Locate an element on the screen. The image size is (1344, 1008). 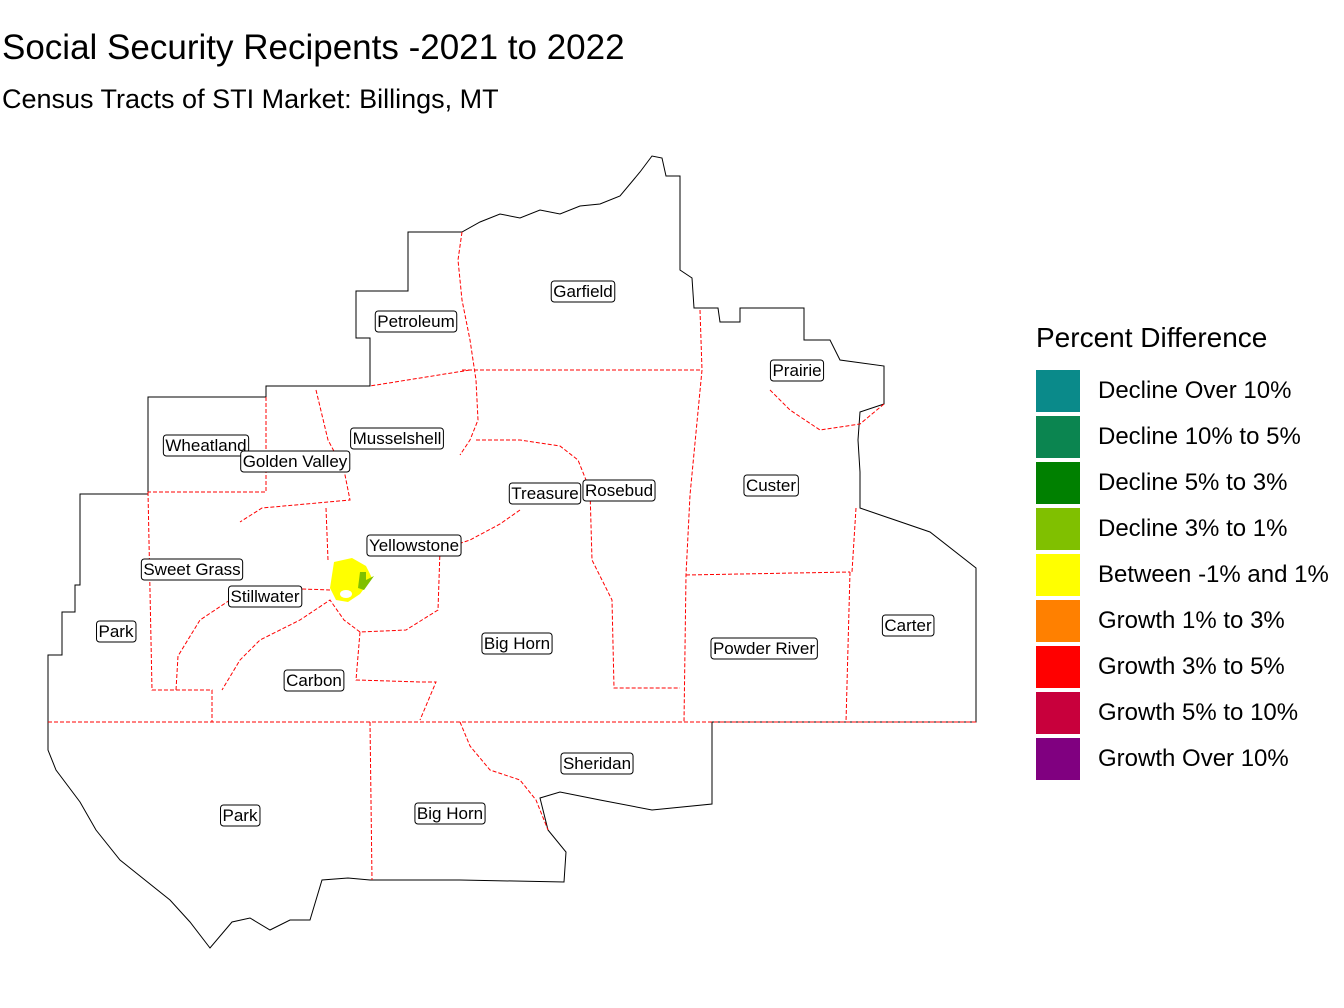
legend-item: Decline Over 10% is located at coordinates (1182, 391).